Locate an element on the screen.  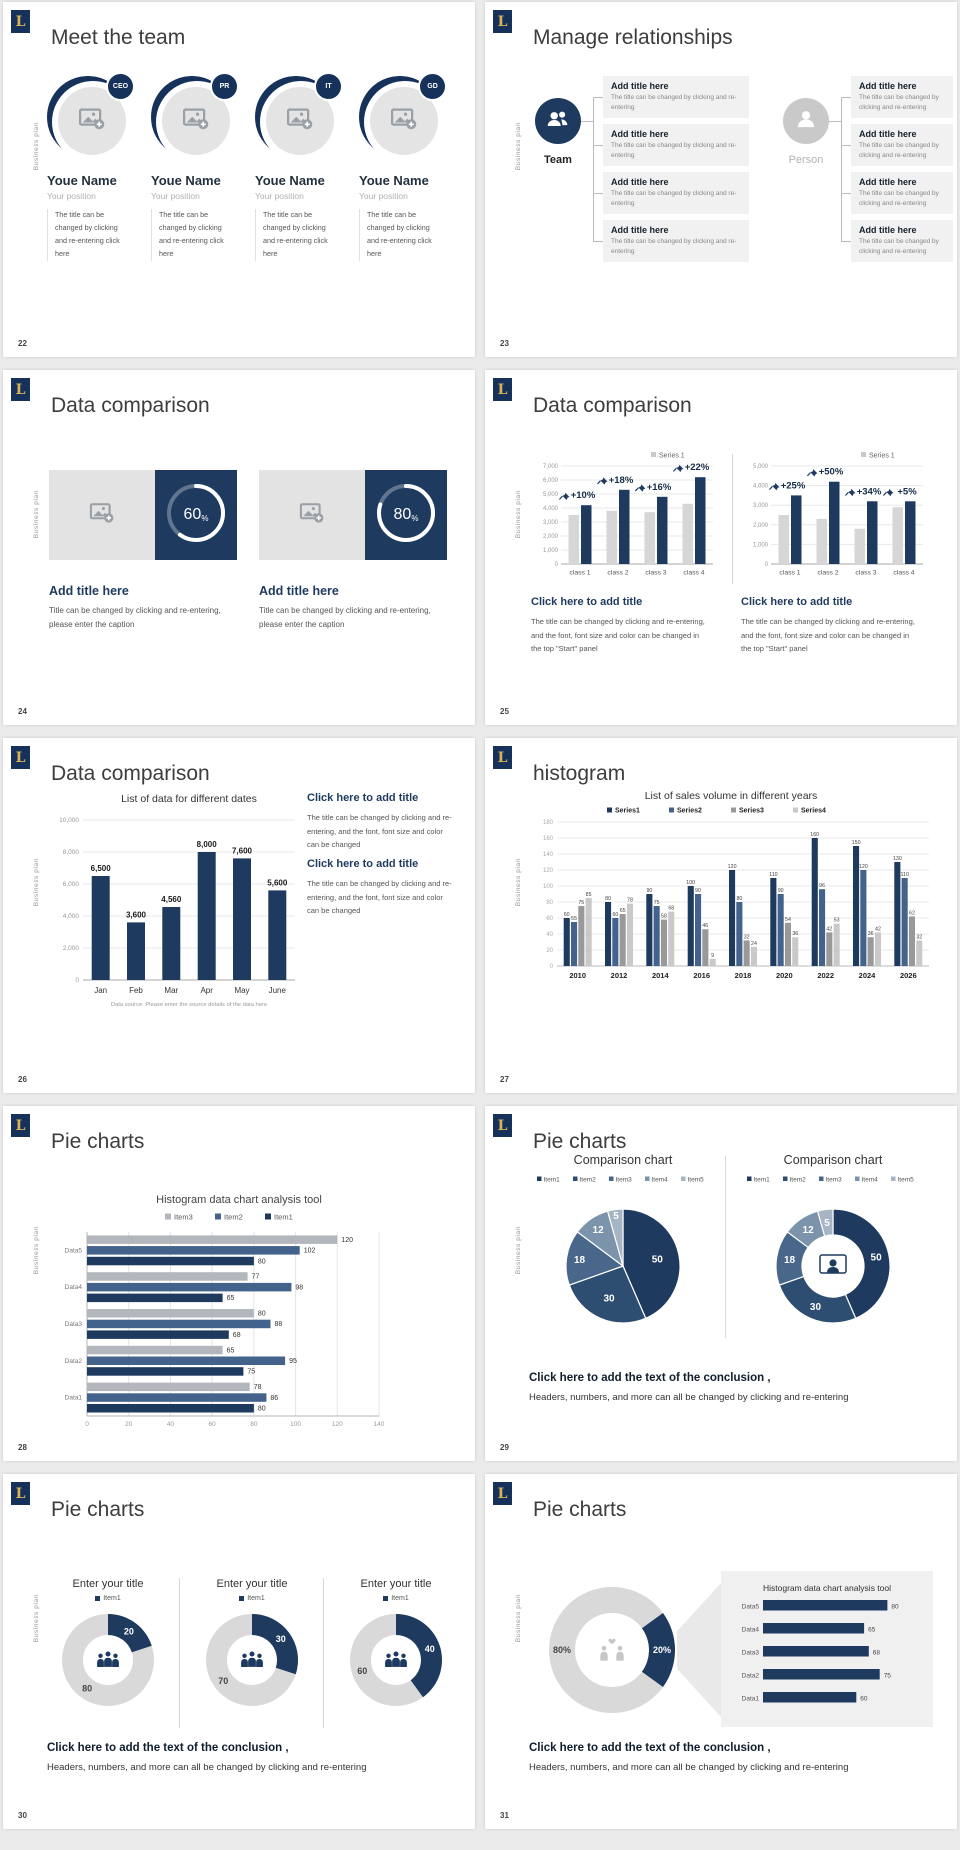
svg-text: class 1 is located at coordinates (789, 573).